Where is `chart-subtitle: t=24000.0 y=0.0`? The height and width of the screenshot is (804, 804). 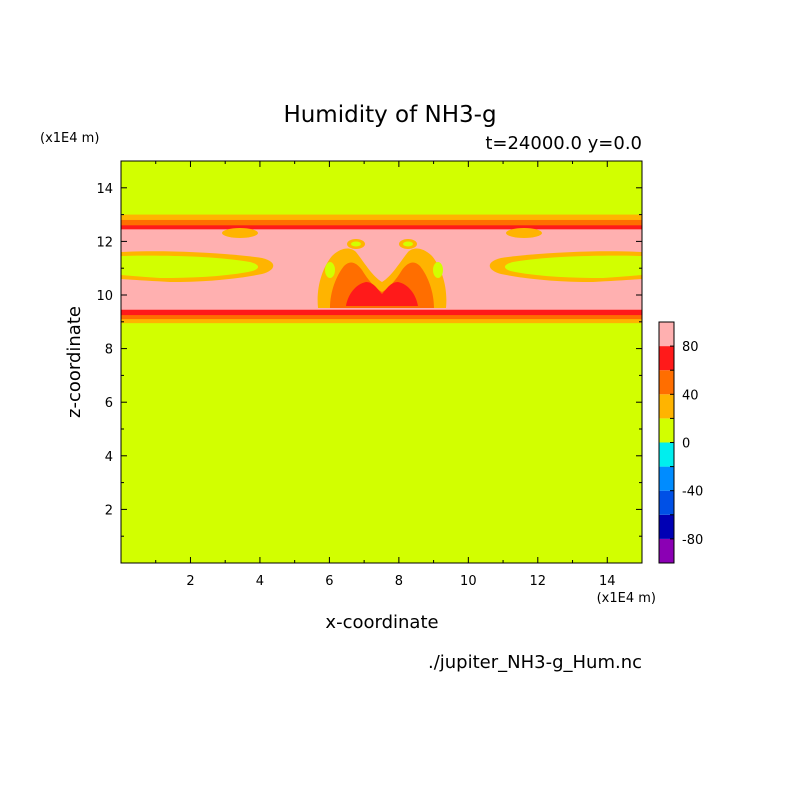 chart-subtitle: t=24000.0 y=0.0 is located at coordinates (563, 143).